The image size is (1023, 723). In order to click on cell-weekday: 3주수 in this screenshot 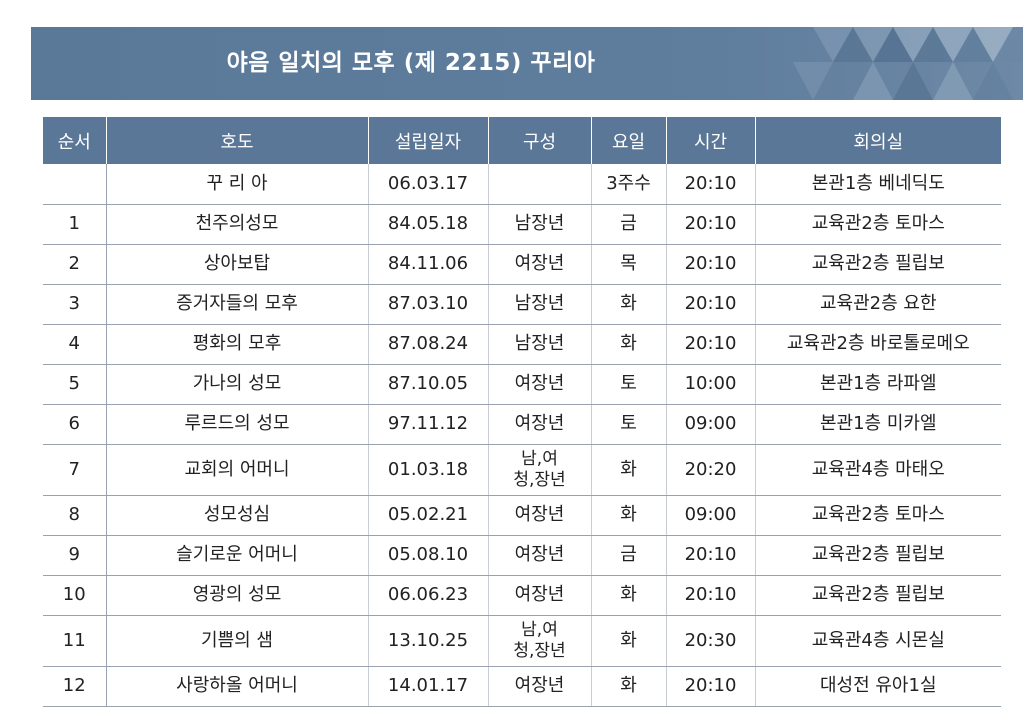, I will do `click(629, 184)`.